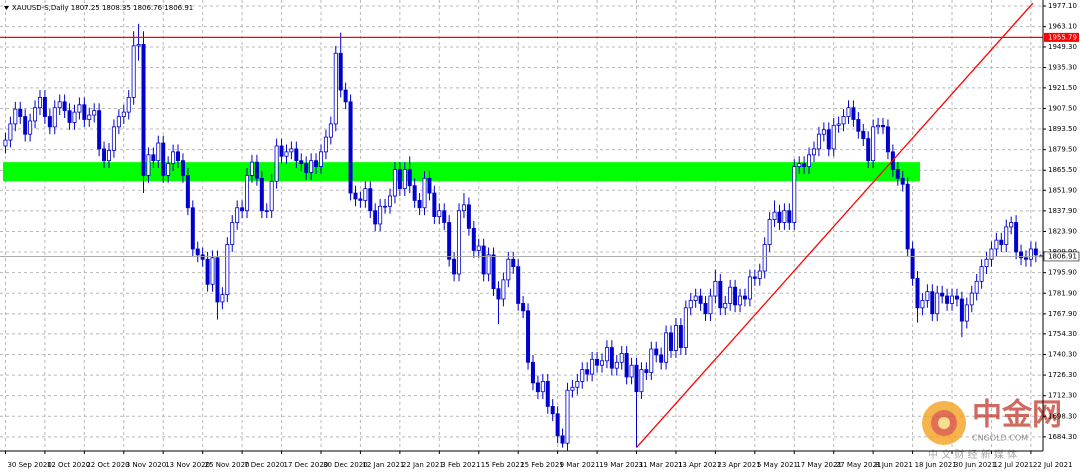 The height and width of the screenshot is (473, 1080). What do you see at coordinates (1062, 27) in the screenshot?
I see `y-tick-label: 1963.10` at bounding box center [1062, 27].